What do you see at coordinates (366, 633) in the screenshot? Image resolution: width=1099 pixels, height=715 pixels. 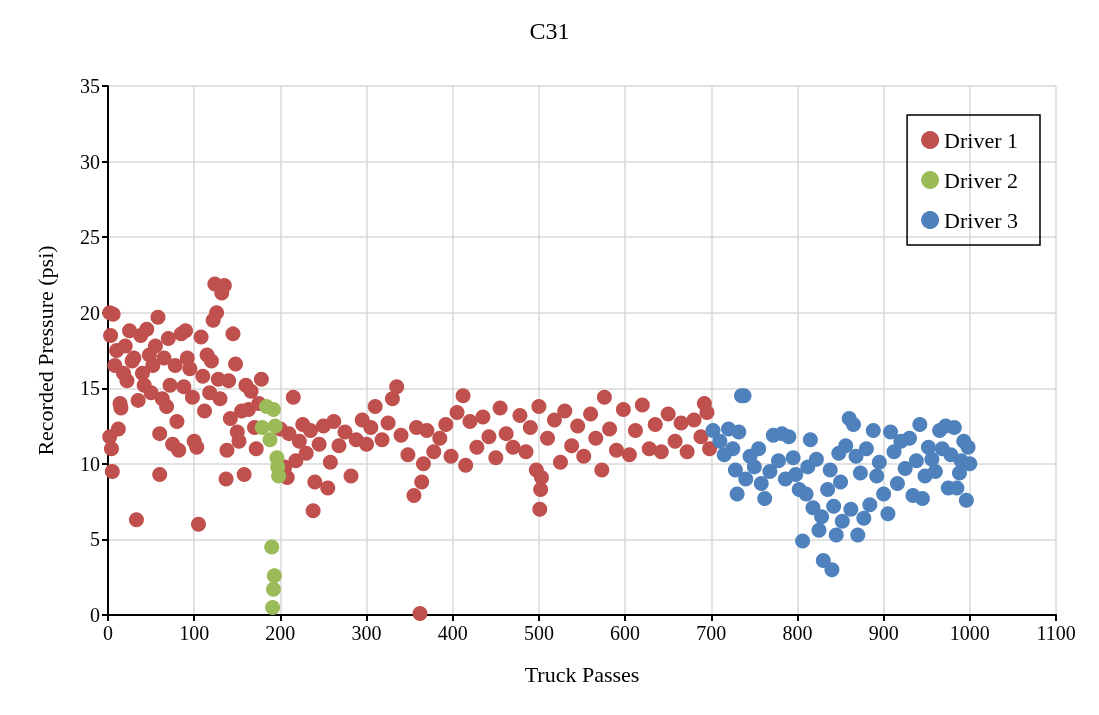 I see `x-tick-label: 300` at bounding box center [366, 633].